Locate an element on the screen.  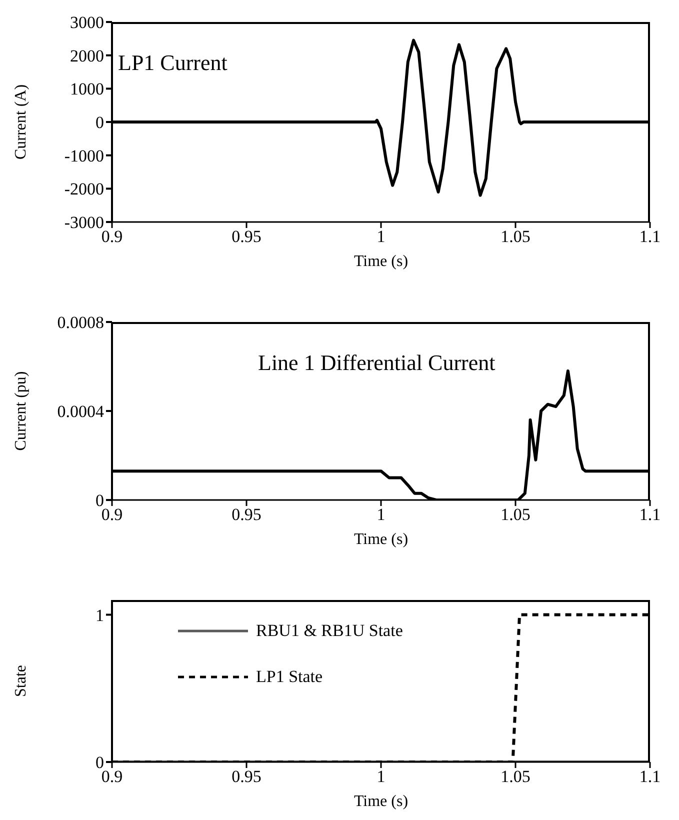
y-tick-label: 0.0004 is located at coordinates (80, 412).